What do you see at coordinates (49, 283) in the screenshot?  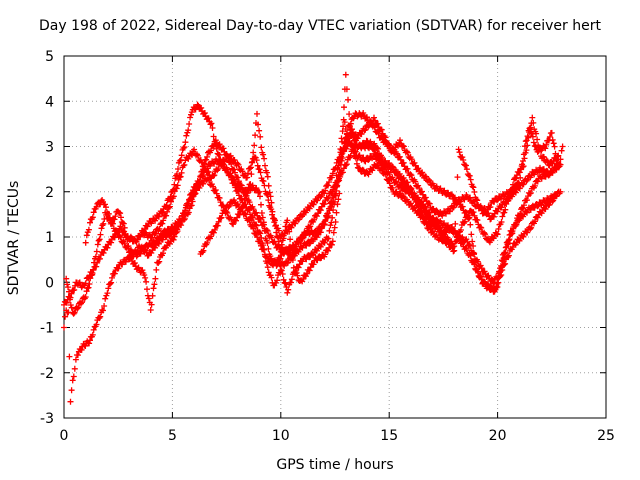 I see `y-tick-label: 0` at bounding box center [49, 283].